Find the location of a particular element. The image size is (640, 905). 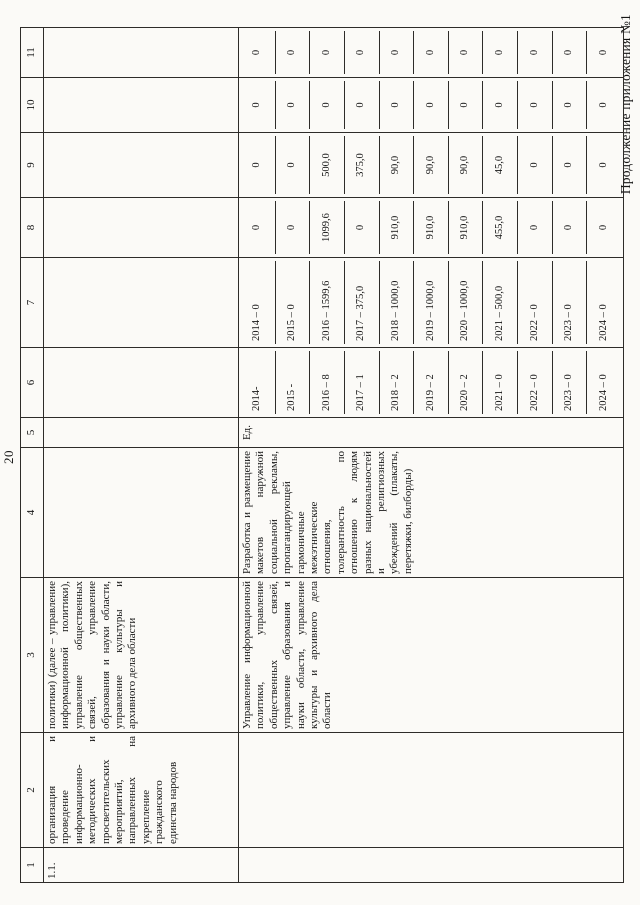

col-header-5: 5 is located at coordinates (32, 432).